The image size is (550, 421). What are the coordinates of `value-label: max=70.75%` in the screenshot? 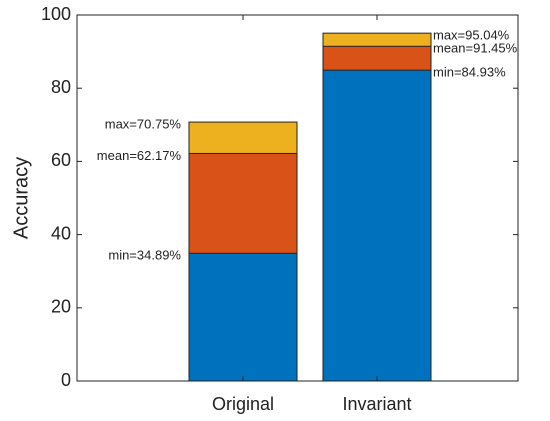 It's located at (143, 123).